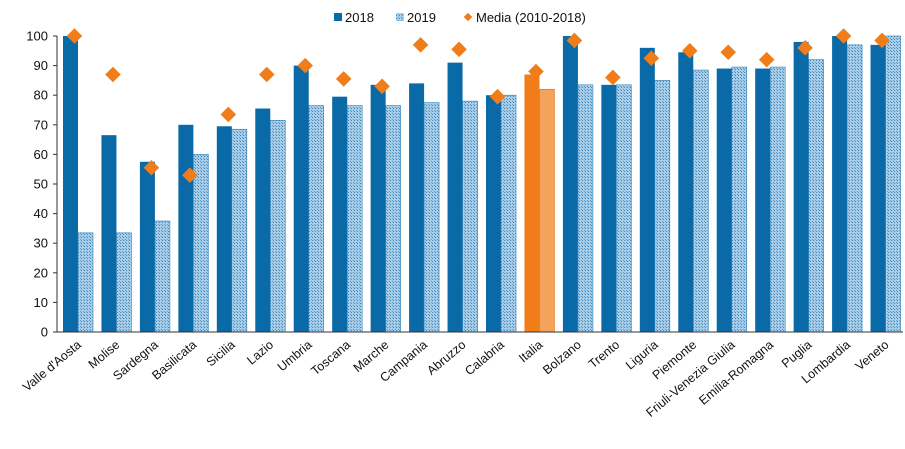 Image resolution: width=905 pixels, height=449 pixels. I want to click on y-tick-label: 0, so click(44, 332).